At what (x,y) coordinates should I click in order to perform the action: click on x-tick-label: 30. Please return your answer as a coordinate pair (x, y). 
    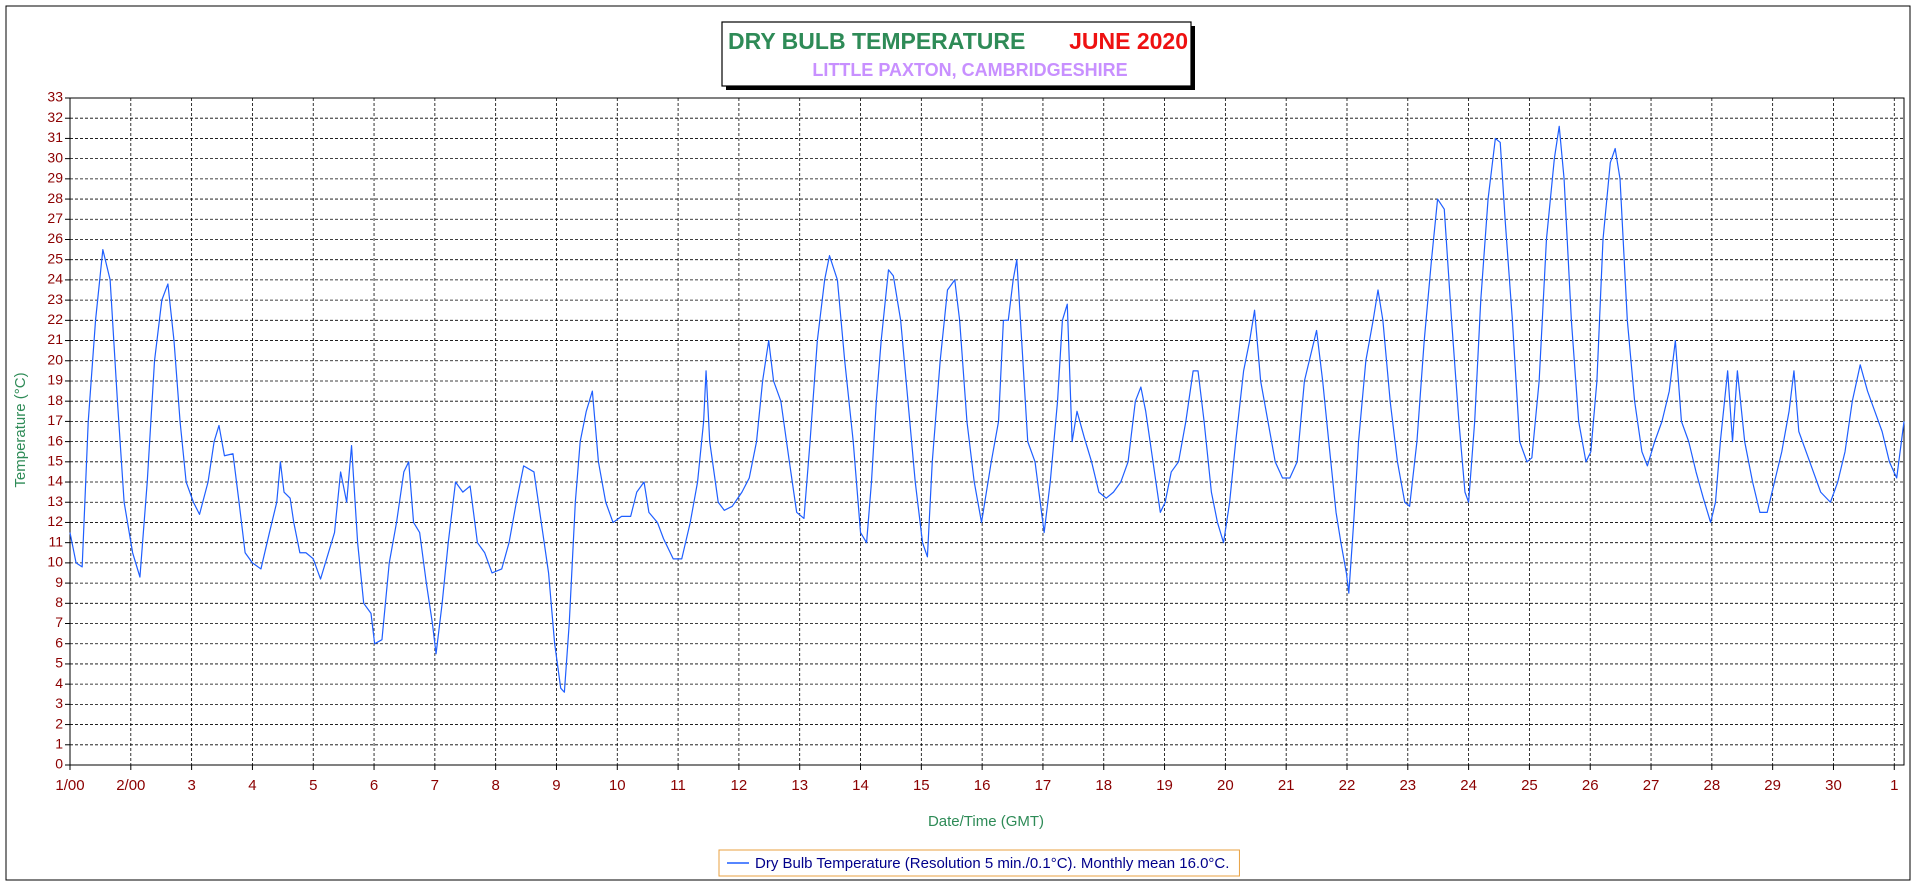
    Looking at the image, I should click on (1833, 785).